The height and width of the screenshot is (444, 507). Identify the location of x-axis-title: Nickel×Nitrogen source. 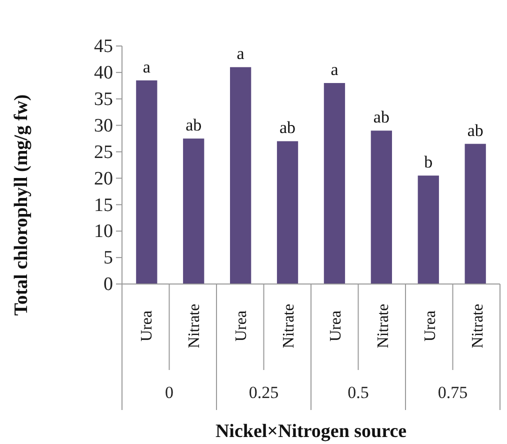
(311, 431).